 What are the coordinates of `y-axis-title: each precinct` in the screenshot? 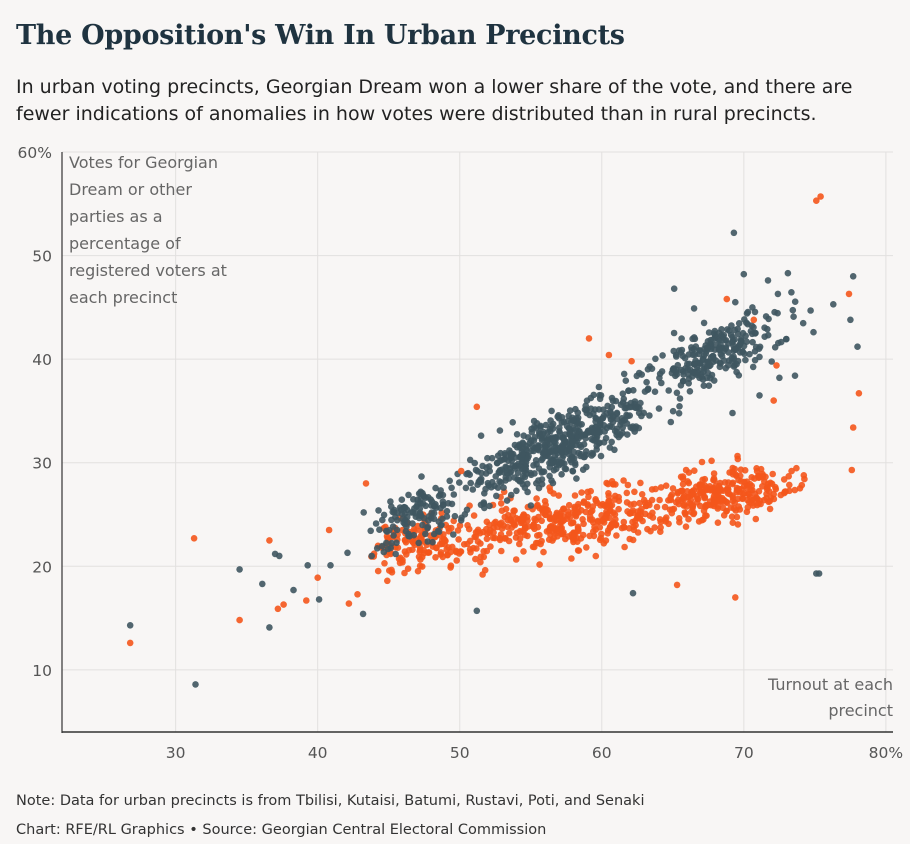 It's located at (123, 297).